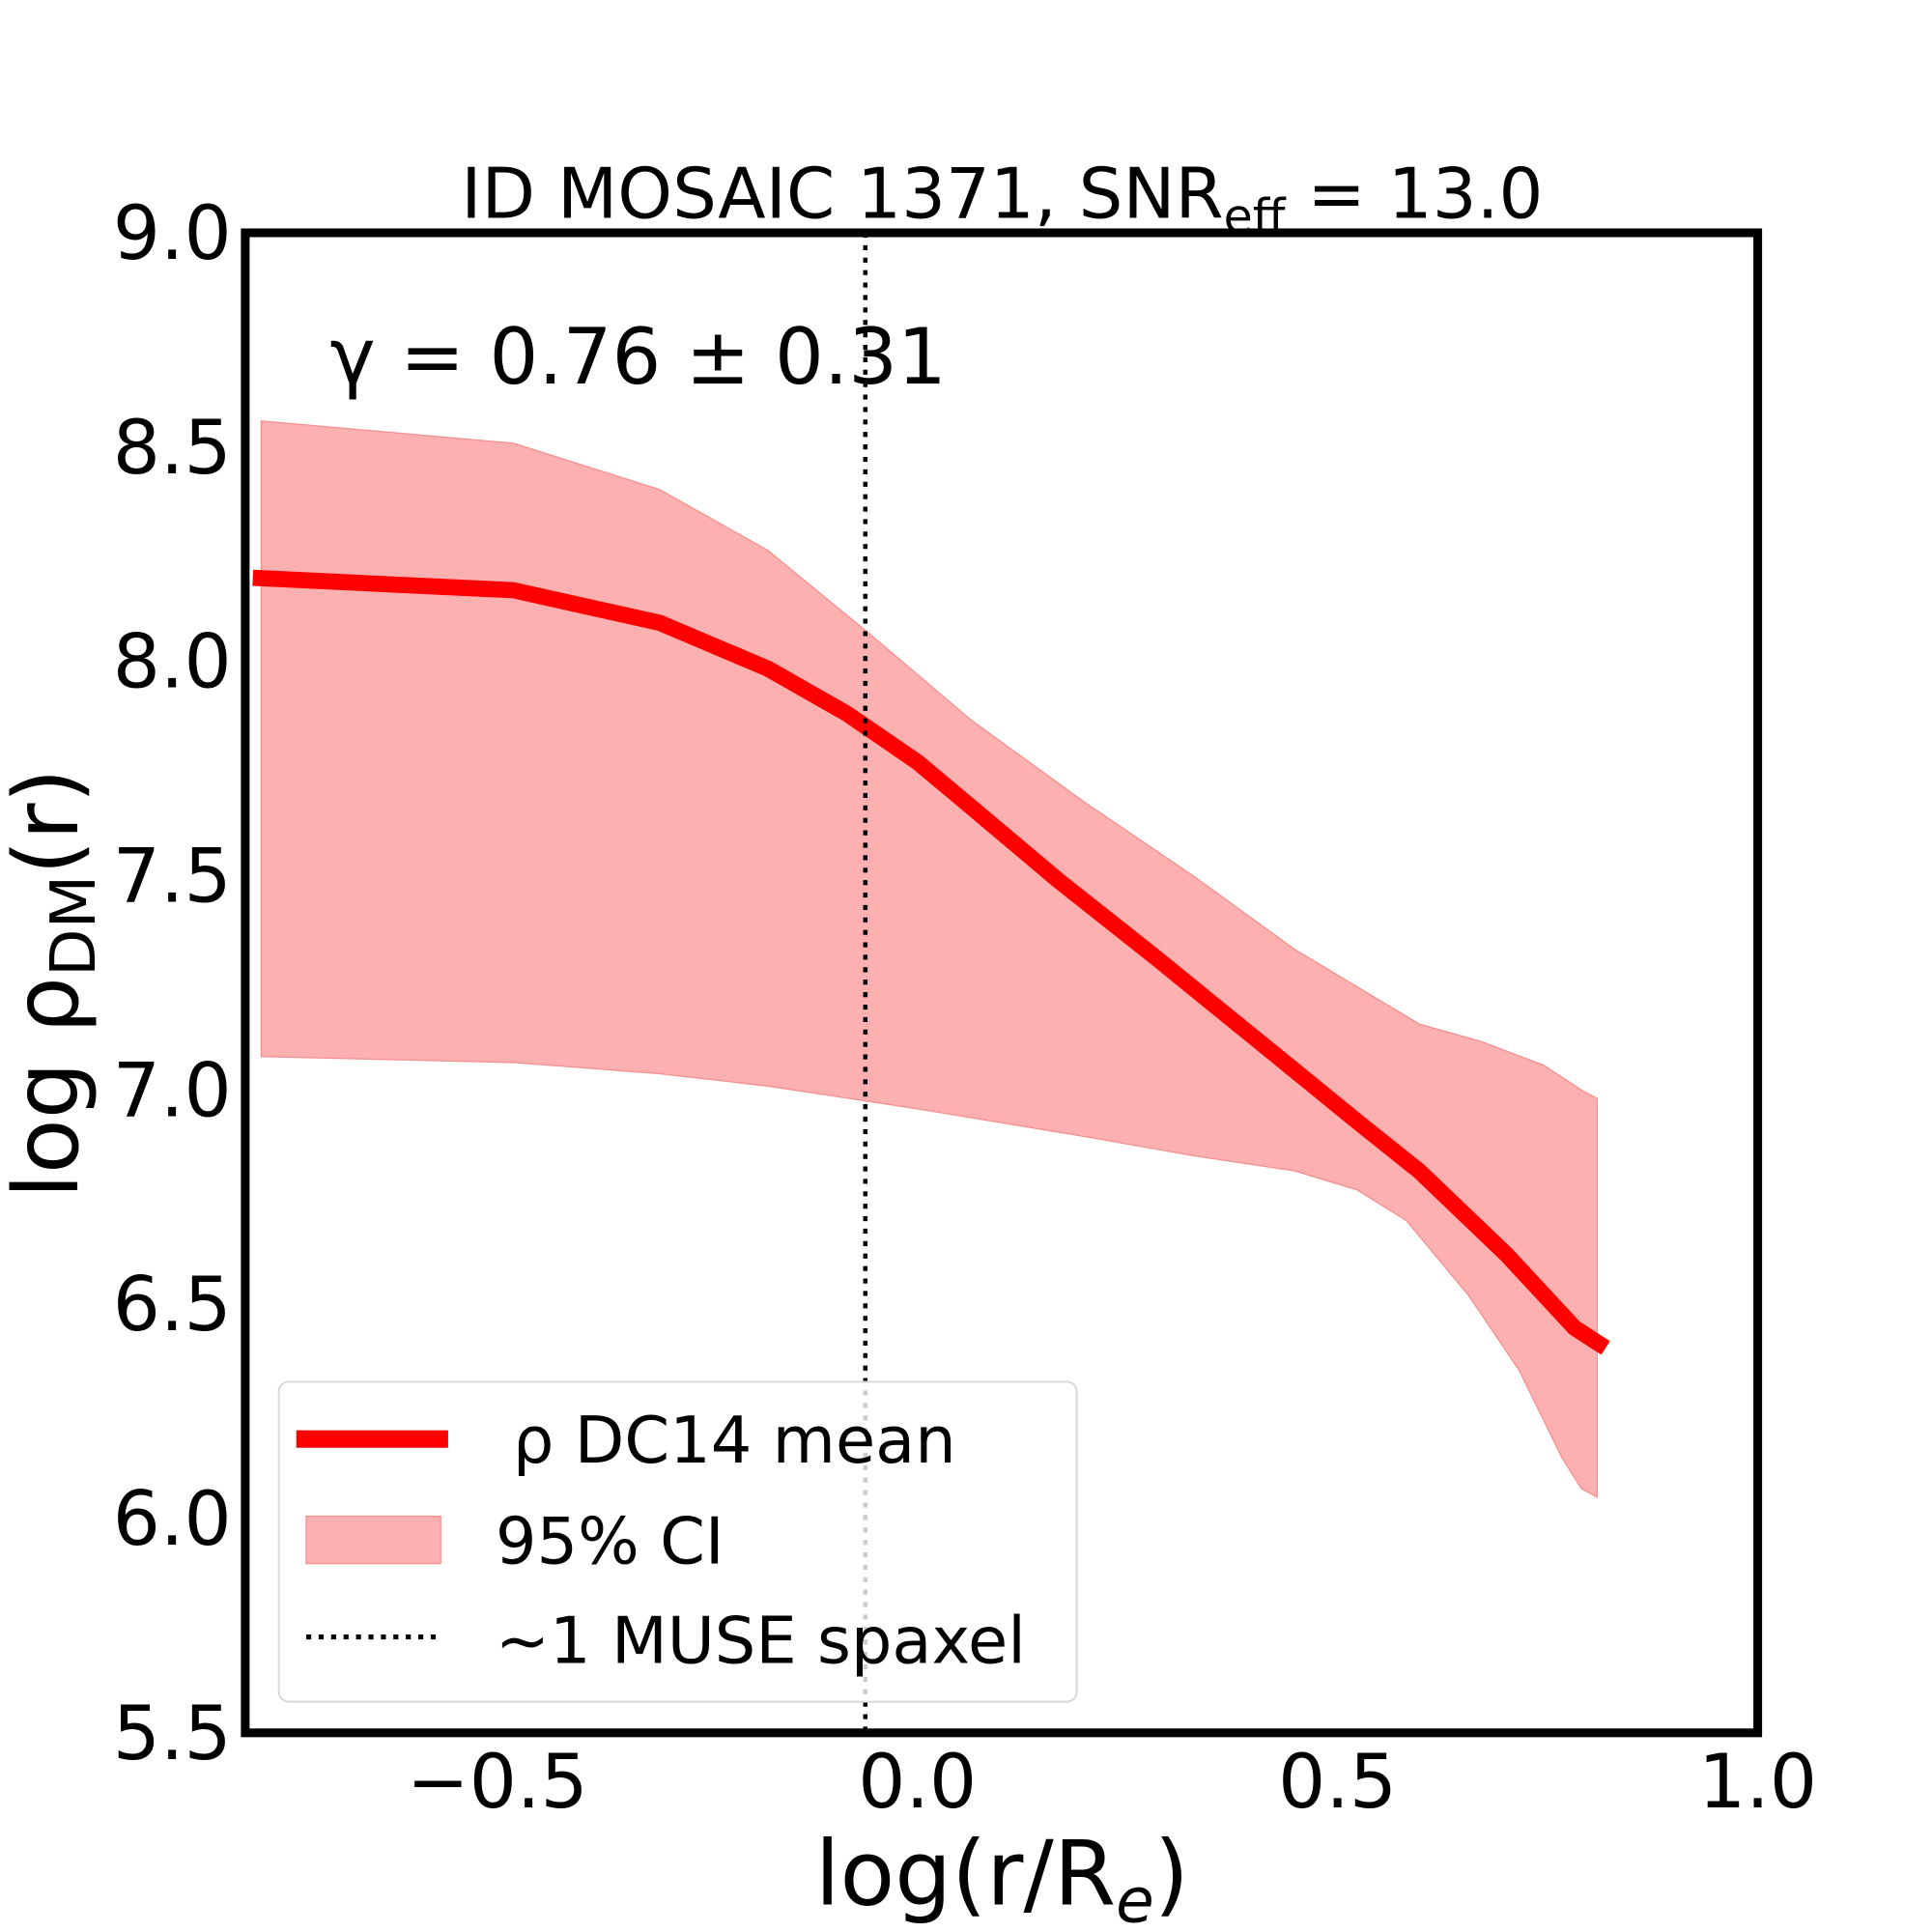 Image resolution: width=1932 pixels, height=1932 pixels. I want to click on chart-title: ID MOSAIC 1371, SNReff = 13.0, so click(1002, 199).